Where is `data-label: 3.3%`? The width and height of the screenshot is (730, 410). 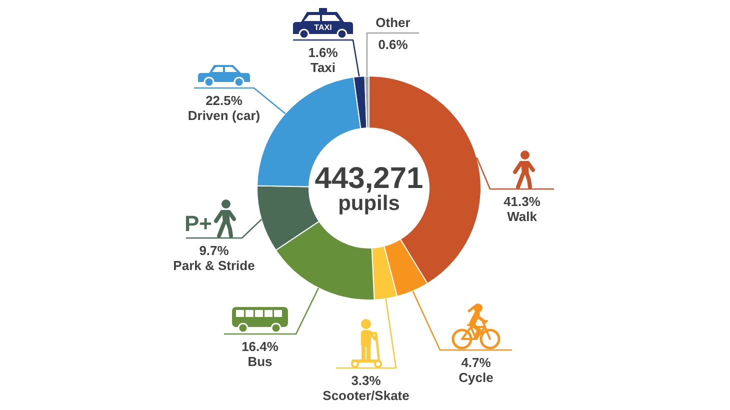
data-label: 3.3% is located at coordinates (366, 380).